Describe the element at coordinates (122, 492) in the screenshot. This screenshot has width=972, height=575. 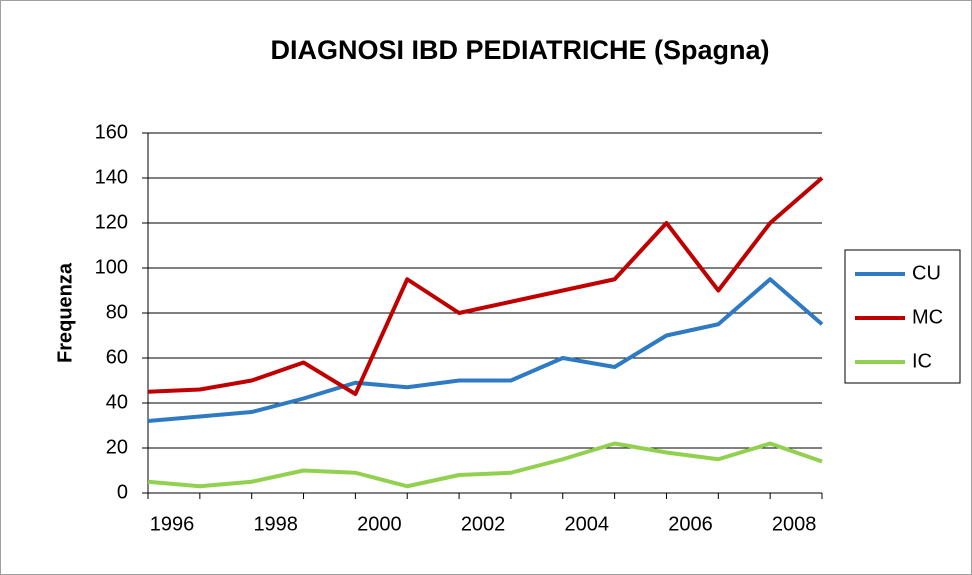
I see `y-tick-label: 0` at that location.